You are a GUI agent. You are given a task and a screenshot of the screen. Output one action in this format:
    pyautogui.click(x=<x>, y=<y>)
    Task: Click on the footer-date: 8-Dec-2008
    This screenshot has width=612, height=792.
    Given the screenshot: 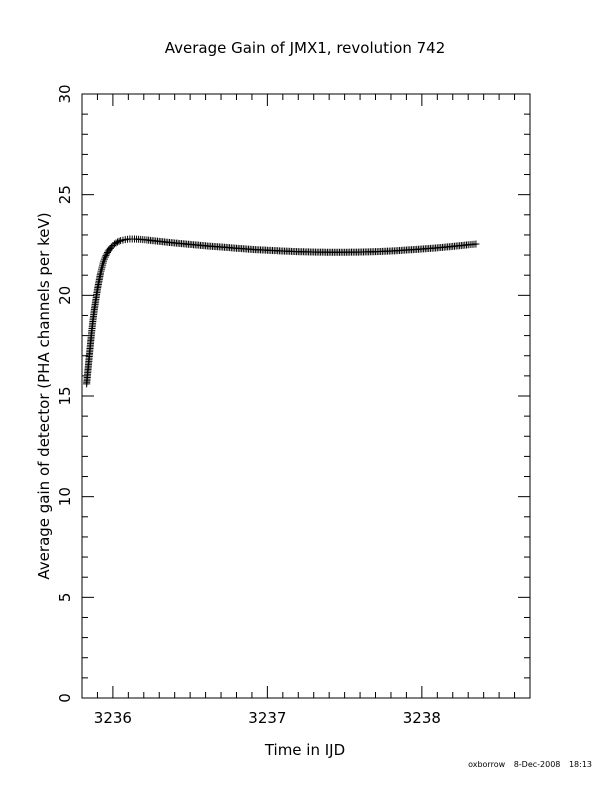 What is the action you would take?
    pyautogui.click(x=537, y=764)
    